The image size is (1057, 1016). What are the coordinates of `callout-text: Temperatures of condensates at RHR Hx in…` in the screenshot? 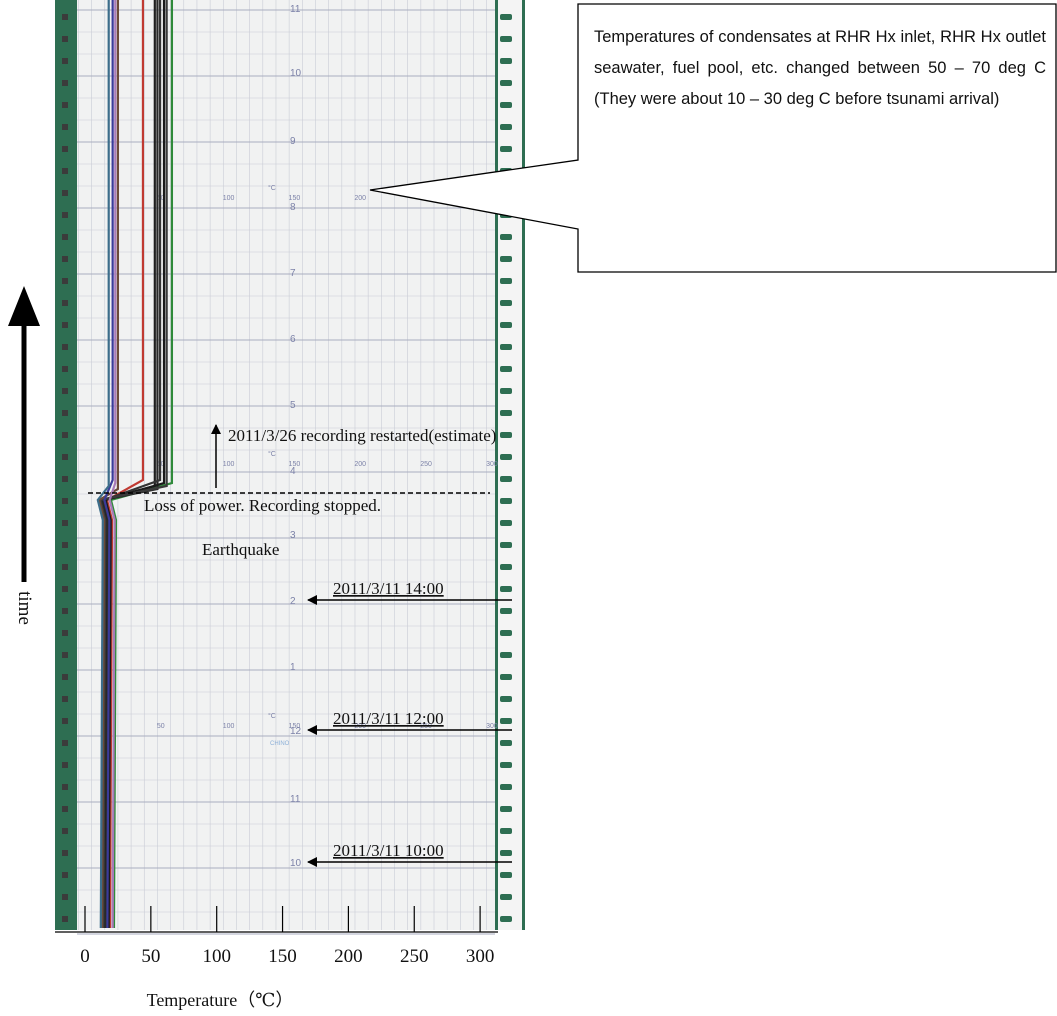 It's located at (820, 68).